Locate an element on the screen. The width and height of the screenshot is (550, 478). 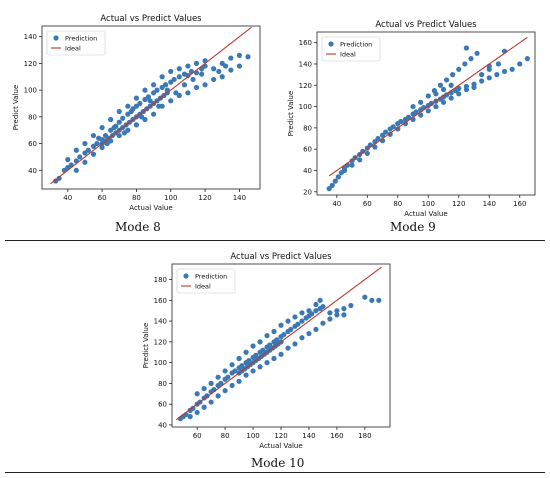
legend-prediction-marker is located at coordinates (186, 276).